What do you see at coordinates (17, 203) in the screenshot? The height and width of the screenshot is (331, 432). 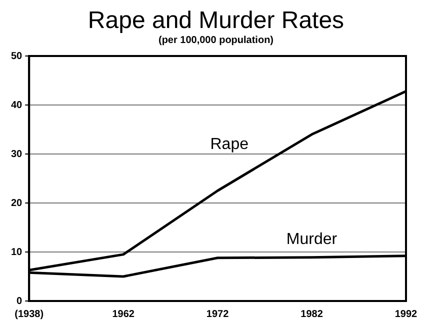 I see `y-tick-label: 20` at bounding box center [17, 203].